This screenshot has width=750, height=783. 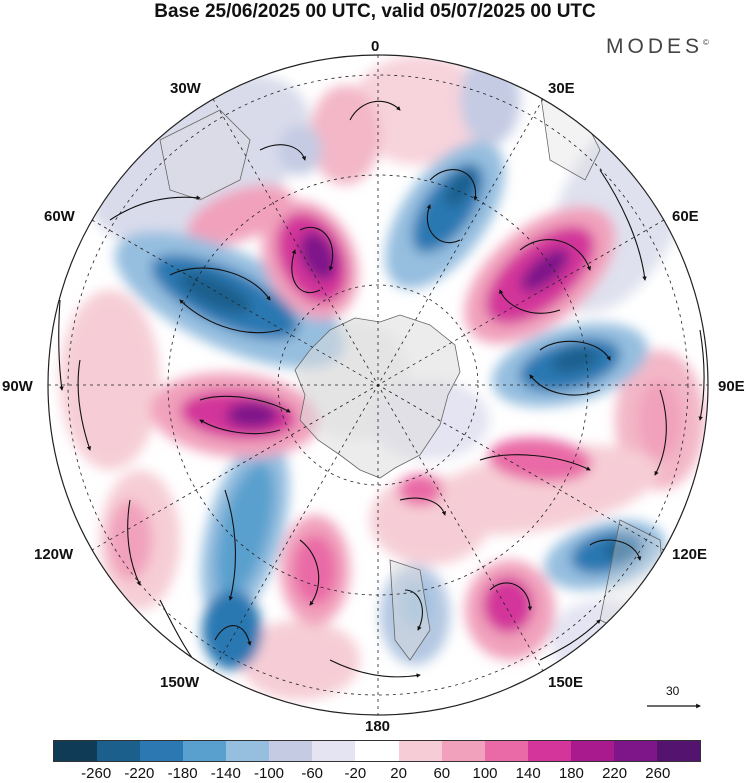 What do you see at coordinates (398, 773) in the screenshot?
I see `colorbar-tick-label: 20` at bounding box center [398, 773].